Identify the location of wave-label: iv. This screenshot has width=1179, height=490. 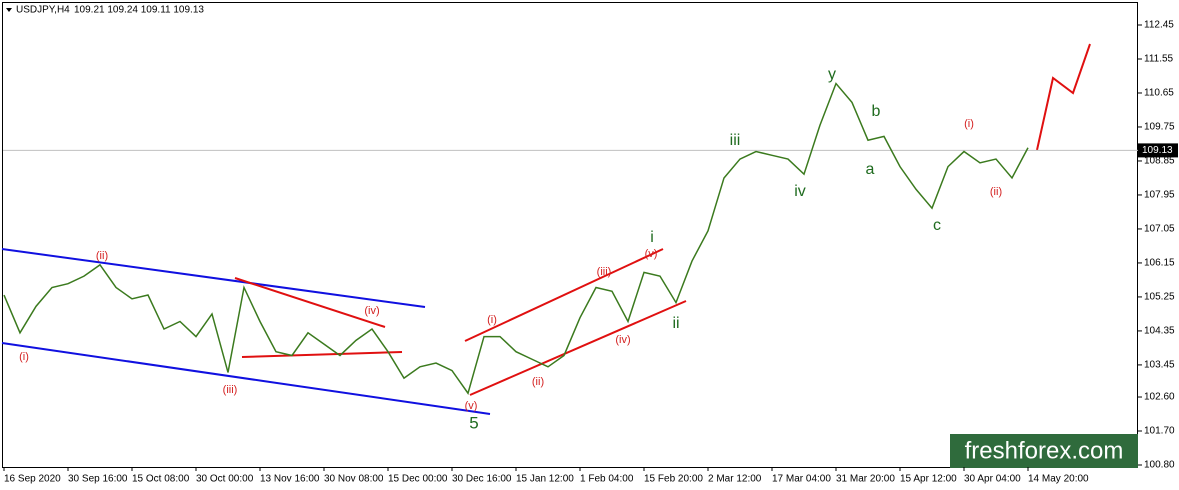
(800, 191).